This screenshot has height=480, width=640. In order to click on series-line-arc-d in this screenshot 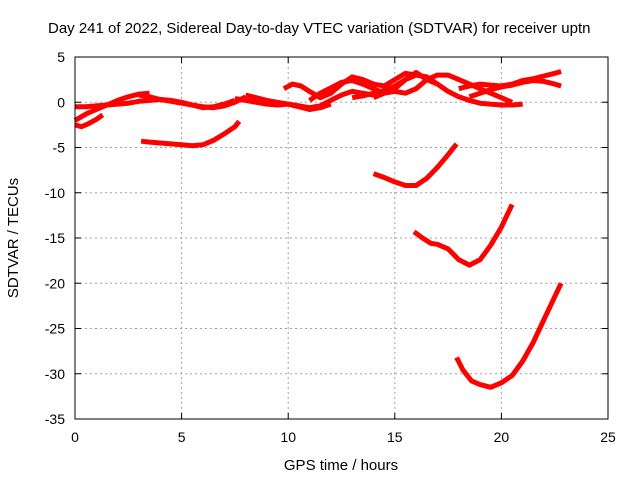, I will do `click(187, 101)`.